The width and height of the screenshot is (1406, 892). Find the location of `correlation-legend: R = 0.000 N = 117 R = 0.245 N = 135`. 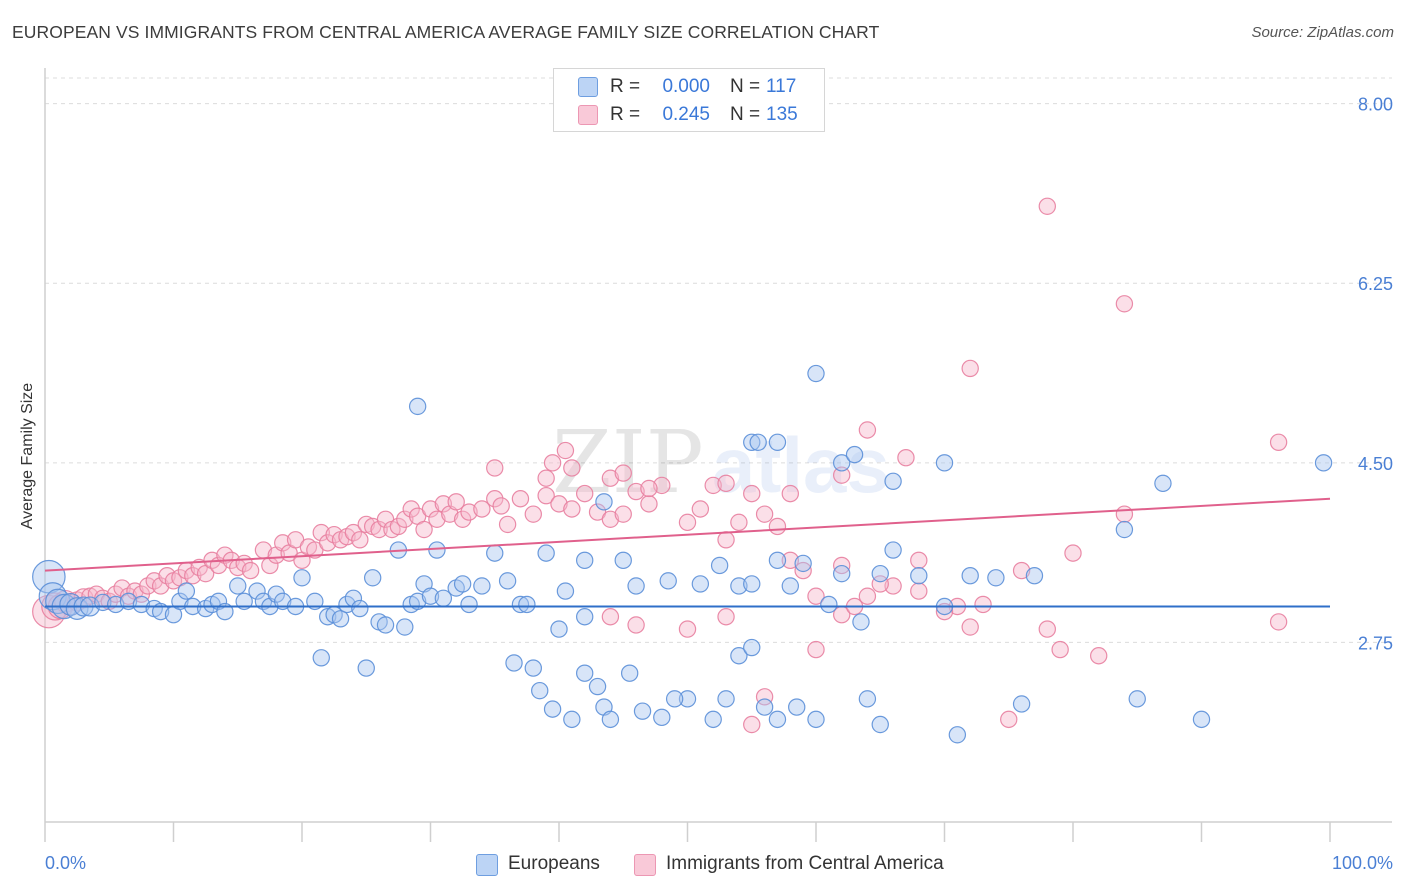

correlation-legend: R = 0.000 N = 117 R = 0.245 N = 135 is located at coordinates (689, 100).